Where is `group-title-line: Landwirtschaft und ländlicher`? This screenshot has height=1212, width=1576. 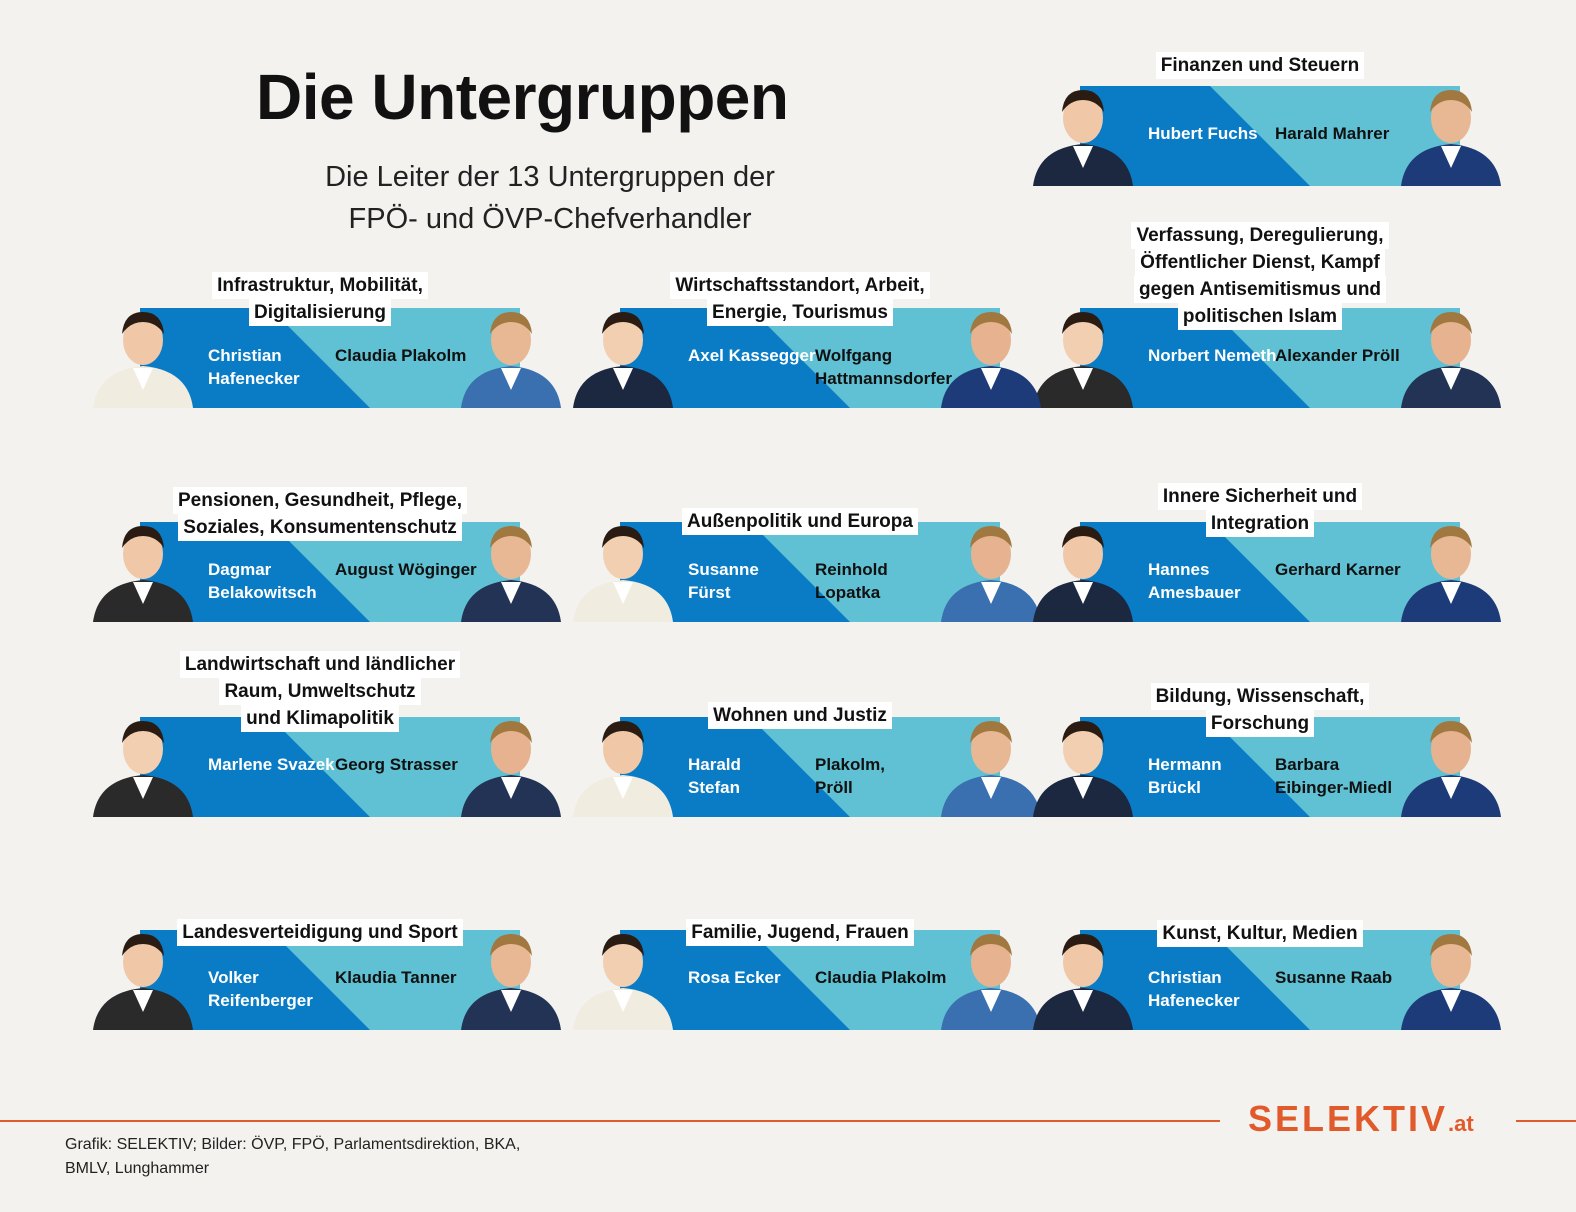 group-title-line: Landwirtschaft und ländlicher is located at coordinates (320, 664).